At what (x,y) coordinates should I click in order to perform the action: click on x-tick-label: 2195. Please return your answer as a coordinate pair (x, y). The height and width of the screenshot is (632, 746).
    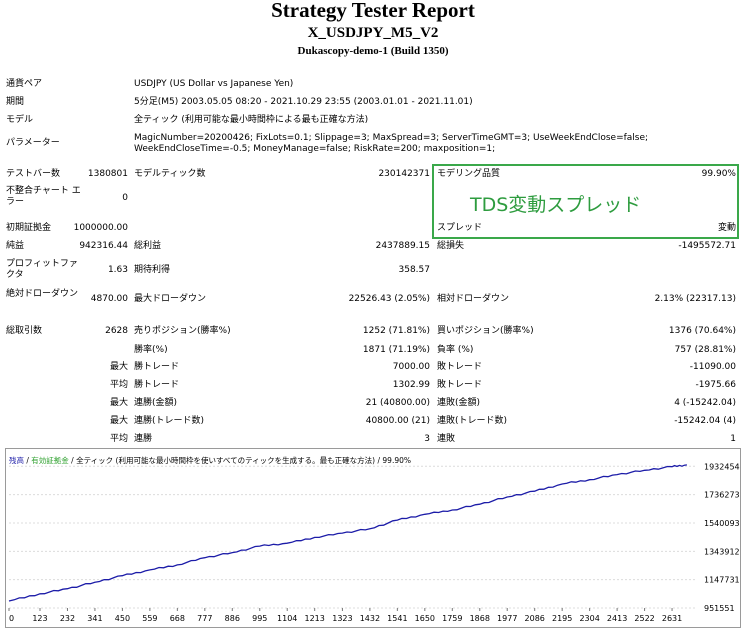
    Looking at the image, I should click on (562, 618).